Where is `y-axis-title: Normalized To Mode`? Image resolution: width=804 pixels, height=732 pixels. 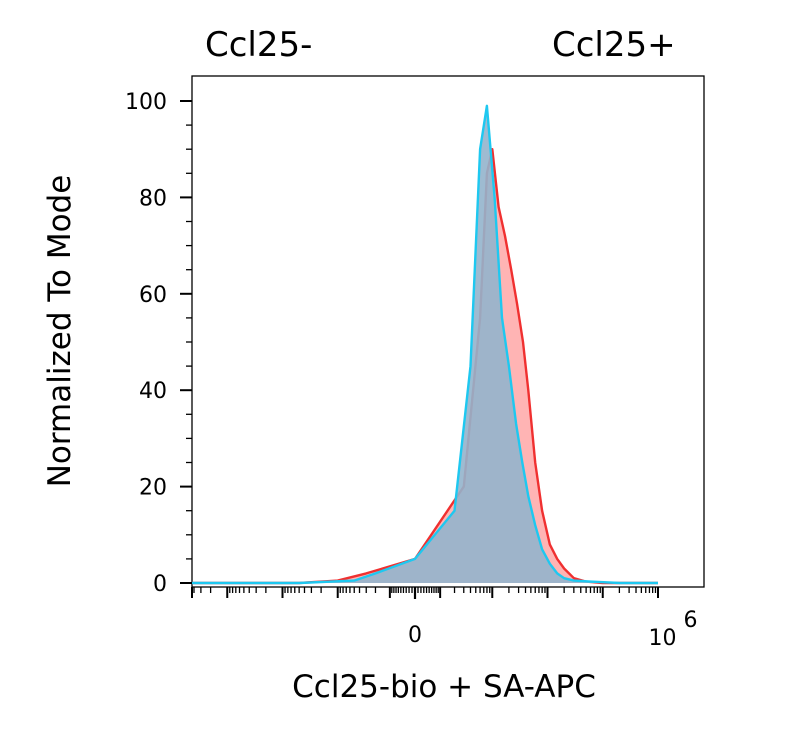 y-axis-title: Normalized To Mode is located at coordinates (60, 331).